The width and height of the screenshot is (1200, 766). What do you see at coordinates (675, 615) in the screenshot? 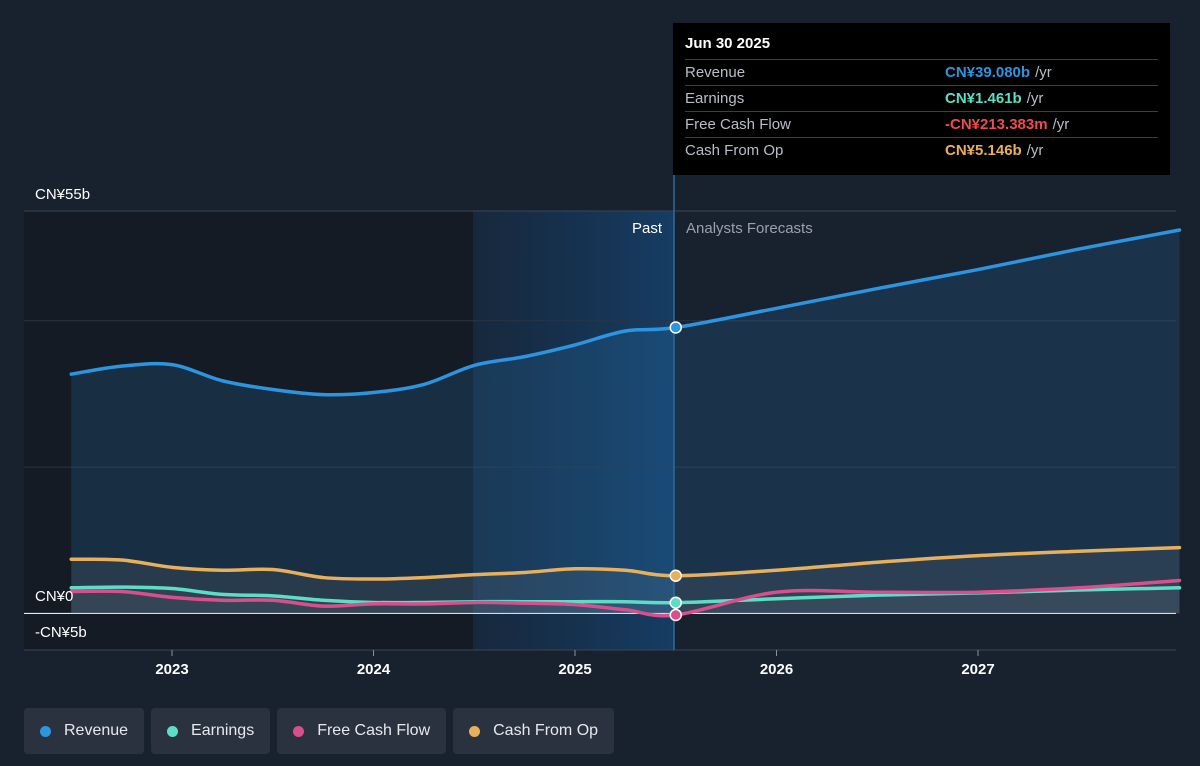
I see `free-cash-flow-marker` at bounding box center [675, 615].